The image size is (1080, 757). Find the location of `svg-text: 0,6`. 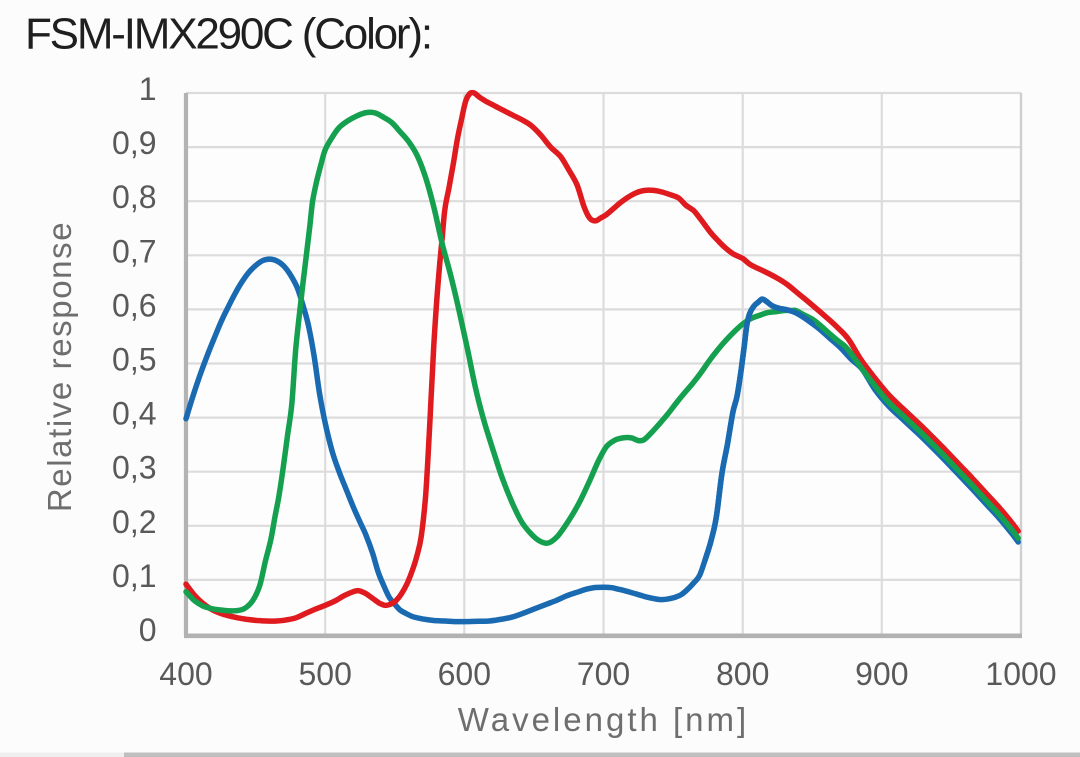

svg-text: 0,6 is located at coordinates (134, 305).